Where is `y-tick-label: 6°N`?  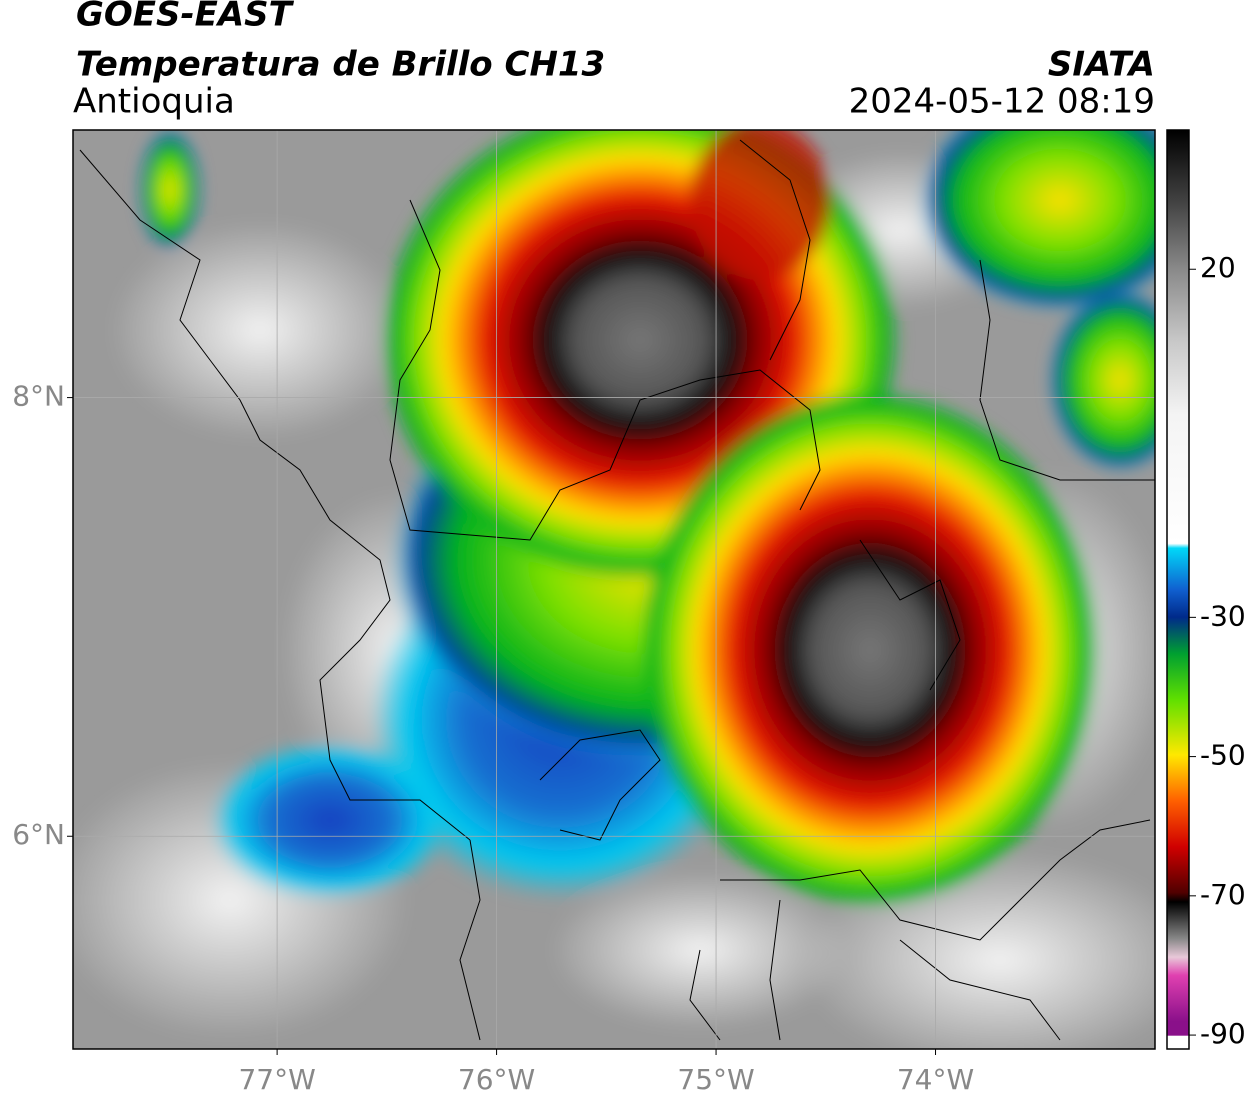
y-tick-label: 6°N is located at coordinates (38, 834).